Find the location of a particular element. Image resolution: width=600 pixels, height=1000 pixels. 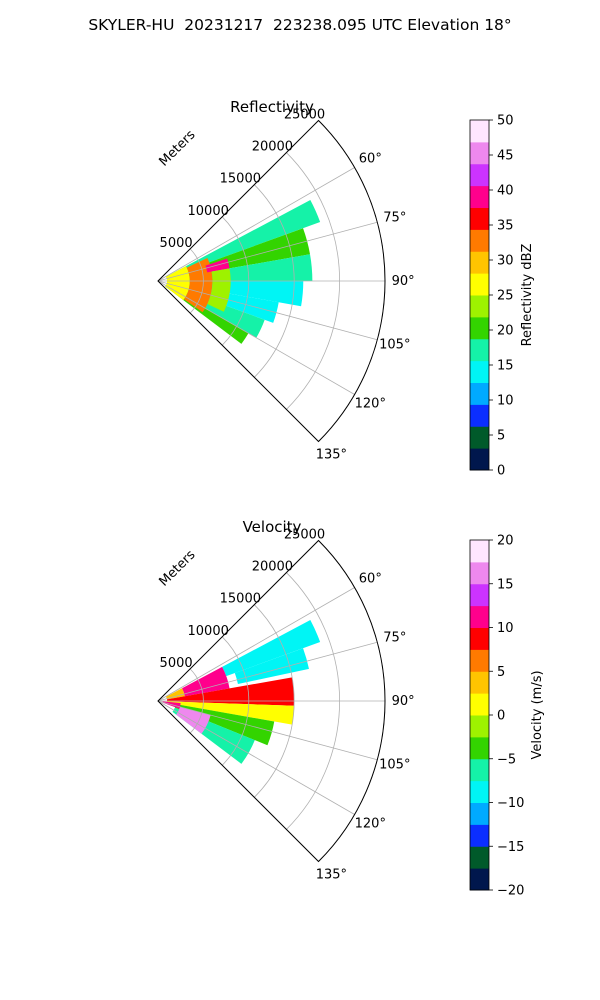

velocity-azimuth-tick-label-1: 75° is located at coordinates (394, 638).